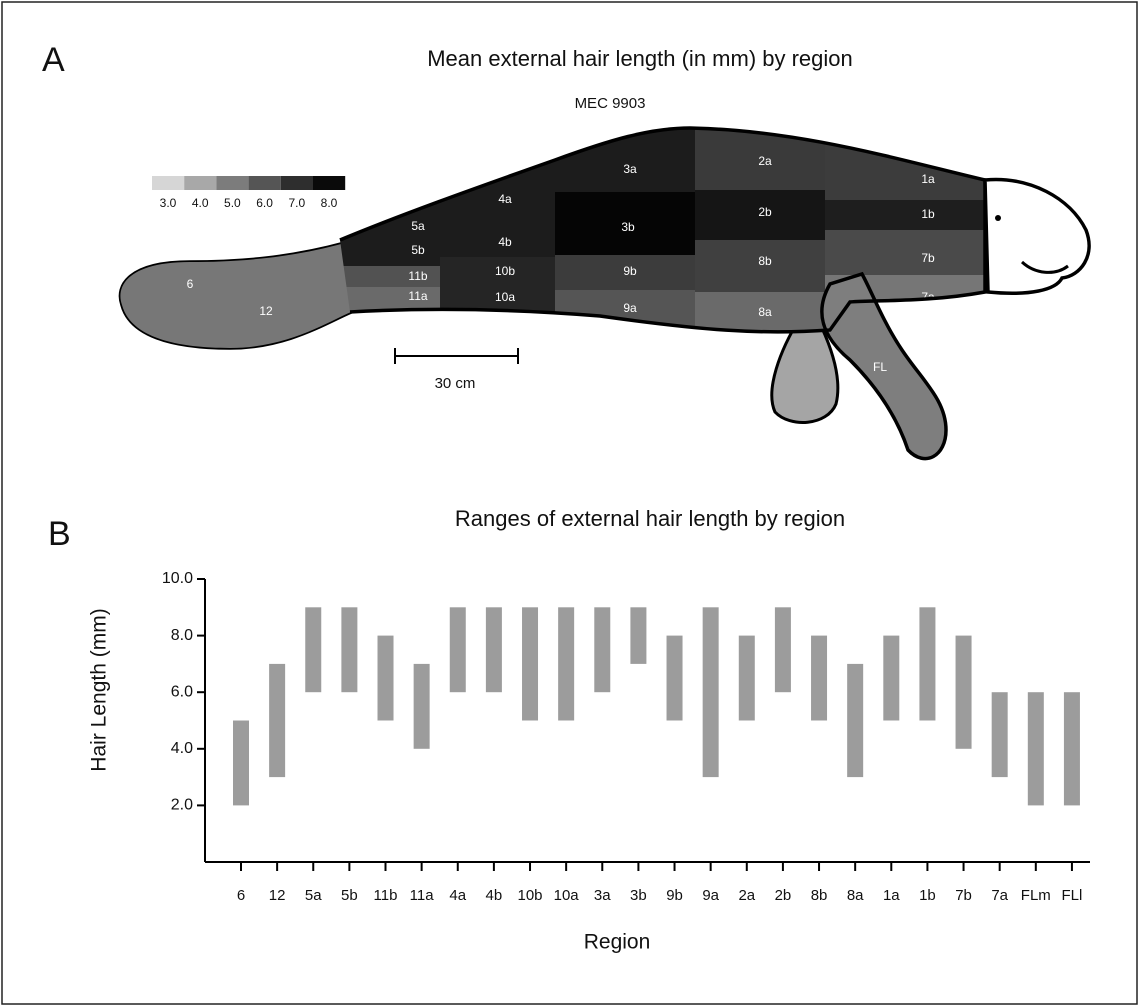  Describe the element at coordinates (765, 161) in the screenshot. I see `region-label: 2a` at that location.